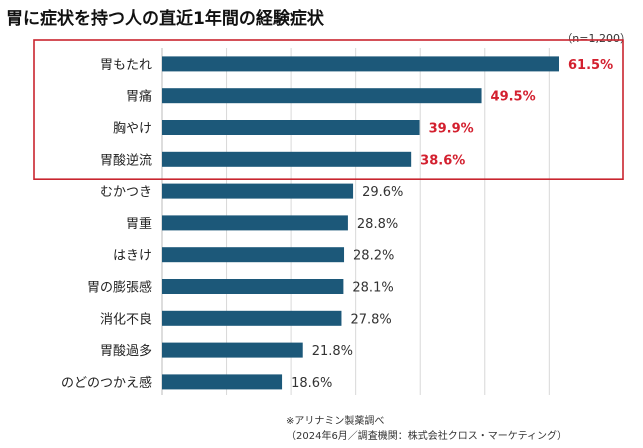 The height and width of the screenshot is (448, 643). Describe the element at coordinates (427, 436) in the screenshot. I see `survey-note: （2024年6月／調査機関：株式会社クロス・マーケティング）` at that location.